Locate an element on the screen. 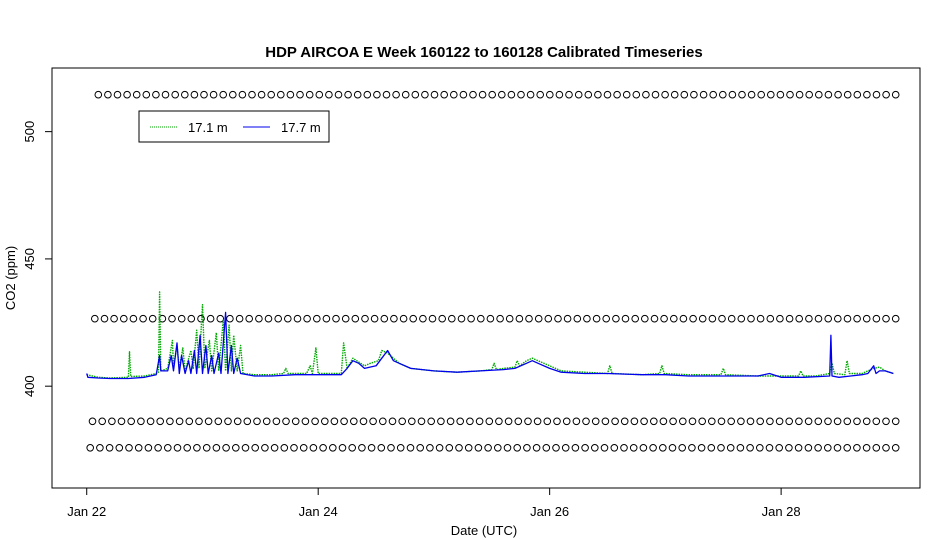  series-lines is located at coordinates (490, 335).